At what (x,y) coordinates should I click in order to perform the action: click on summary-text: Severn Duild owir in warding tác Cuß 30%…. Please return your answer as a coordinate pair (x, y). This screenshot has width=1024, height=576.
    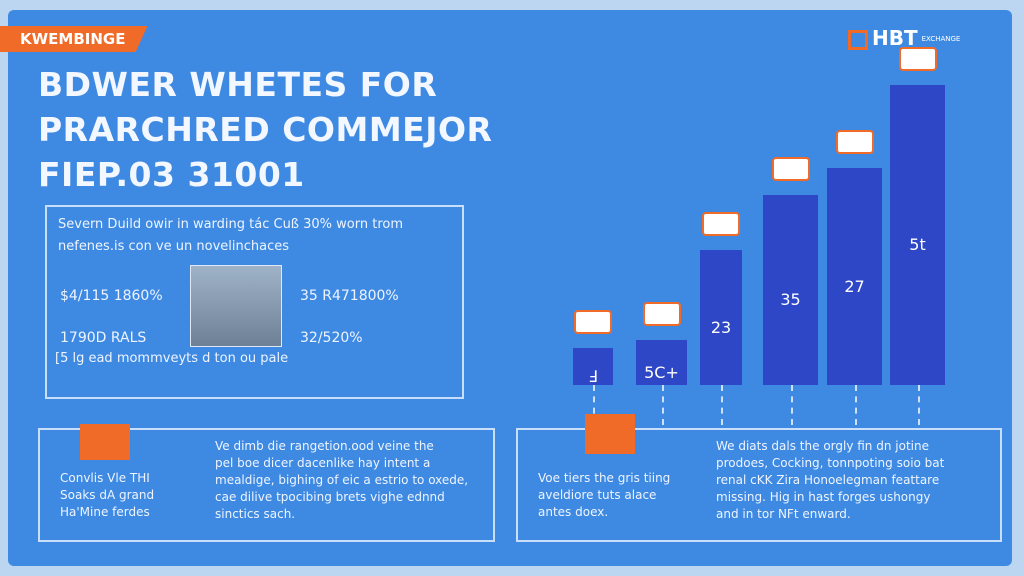
    Looking at the image, I should click on (230, 236).